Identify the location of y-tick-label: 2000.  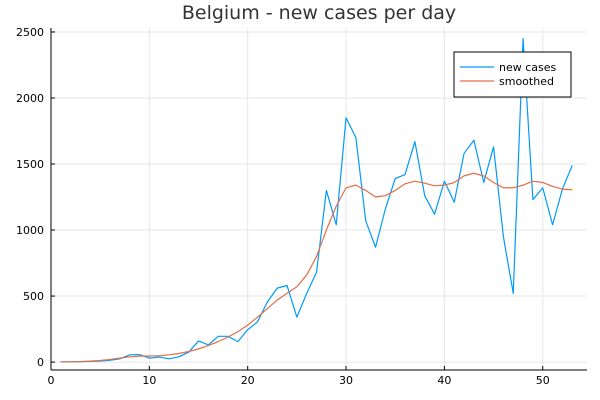
(30, 98).